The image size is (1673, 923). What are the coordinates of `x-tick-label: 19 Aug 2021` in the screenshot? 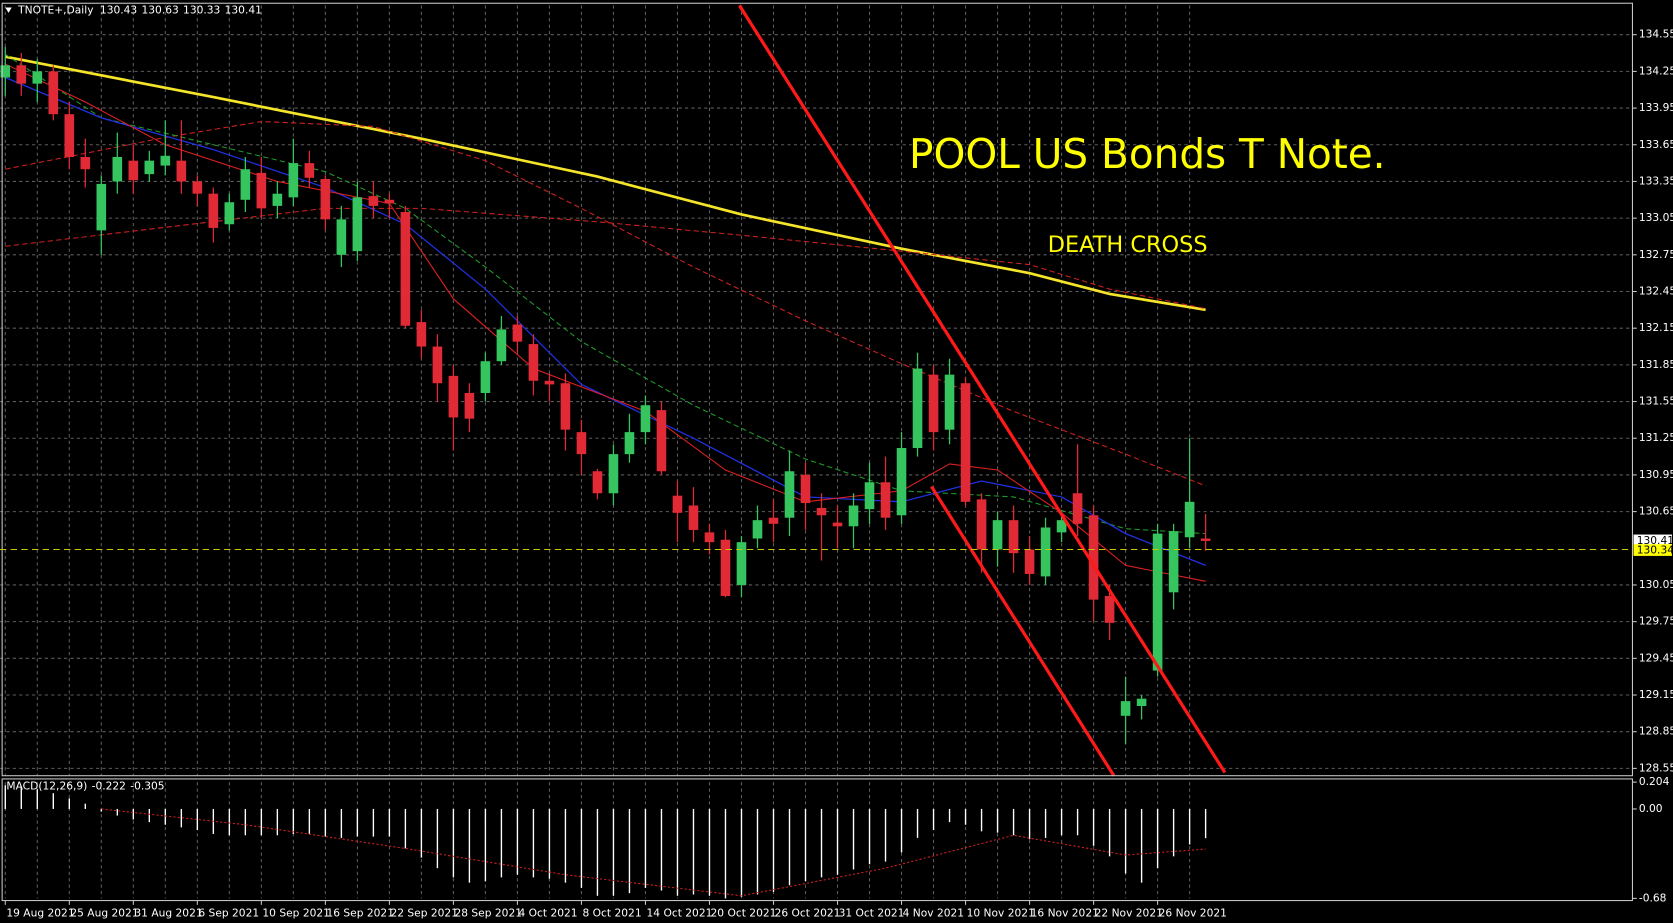 It's located at (40, 912).